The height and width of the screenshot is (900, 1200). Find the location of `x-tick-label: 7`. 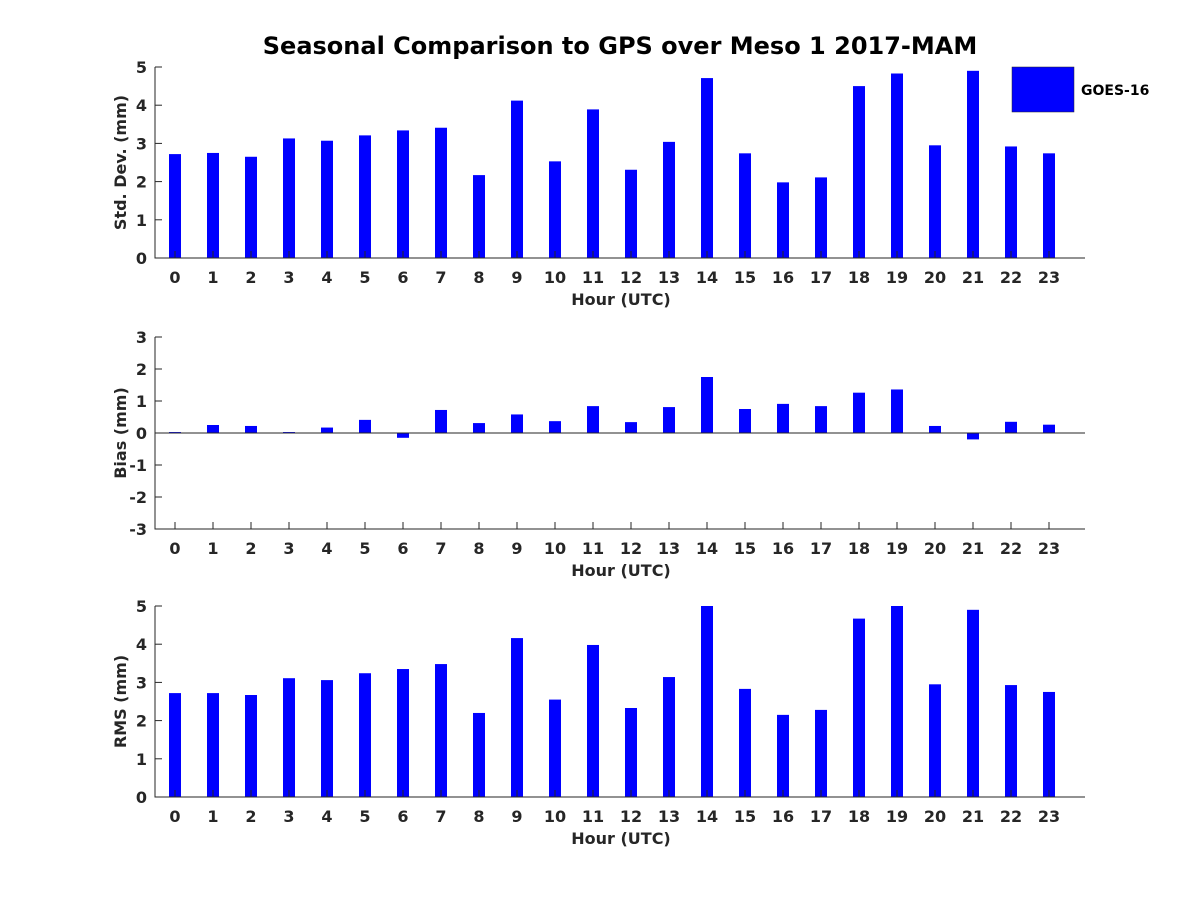

x-tick-label: 7 is located at coordinates (440, 816).